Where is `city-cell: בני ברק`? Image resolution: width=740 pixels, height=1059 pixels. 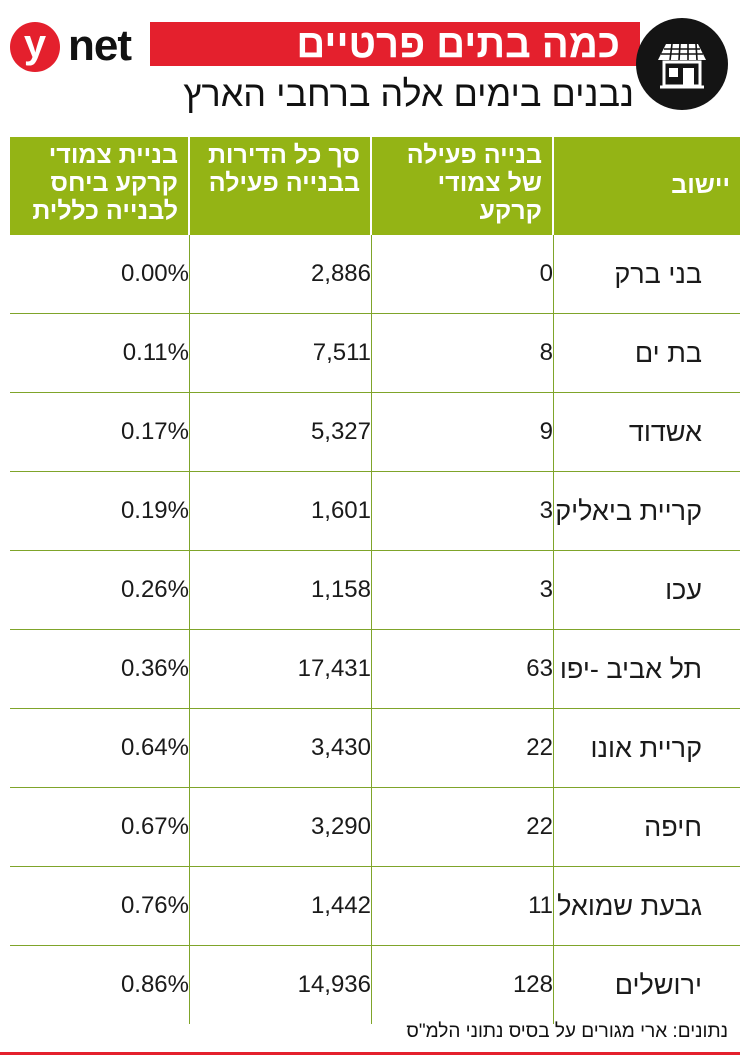
city-cell: בני ברק is located at coordinates (647, 274).